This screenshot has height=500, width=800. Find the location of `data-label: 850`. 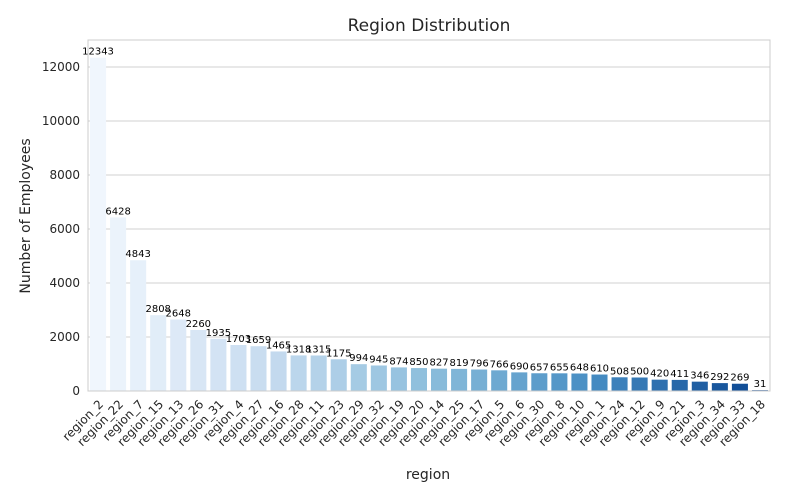

data-label: 850 is located at coordinates (418, 362).